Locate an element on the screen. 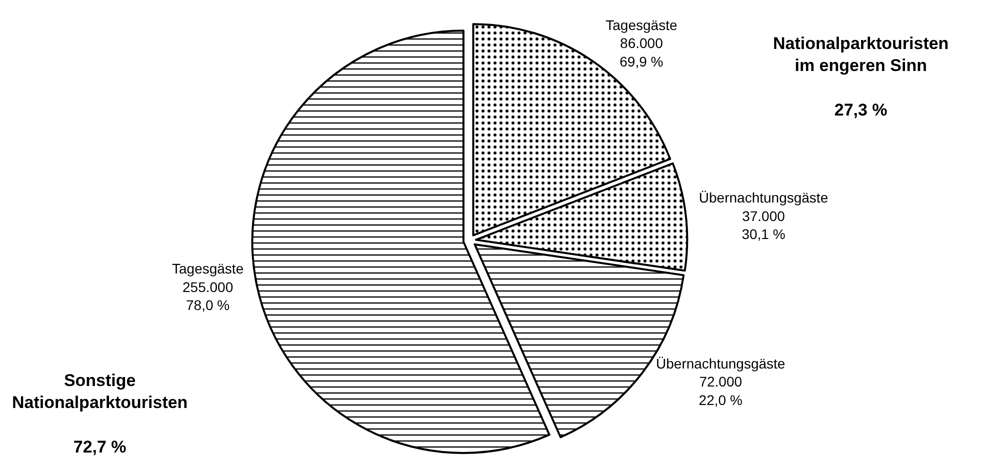  data-label: 86.000 69,9 % is located at coordinates (642, 52).